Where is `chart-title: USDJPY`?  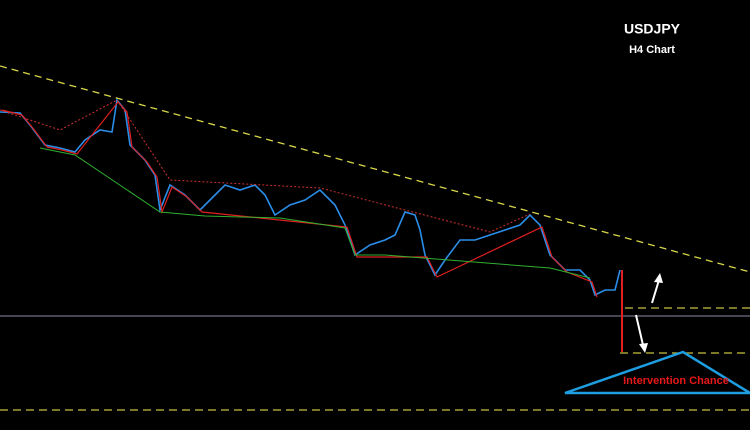 chart-title: USDJPY is located at coordinates (652, 29).